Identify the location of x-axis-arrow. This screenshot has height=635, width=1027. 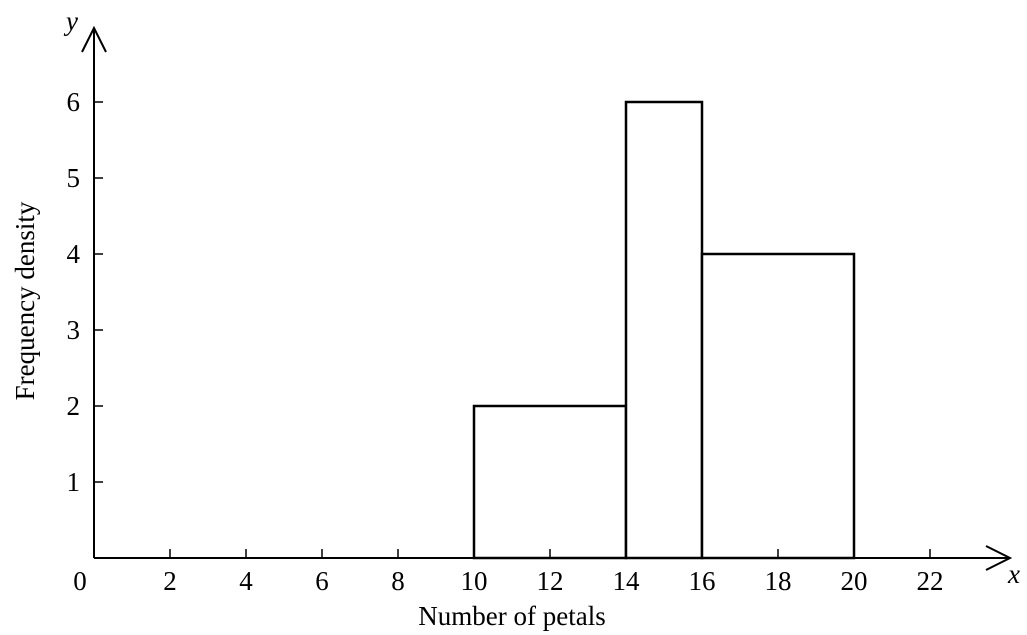
(999, 558).